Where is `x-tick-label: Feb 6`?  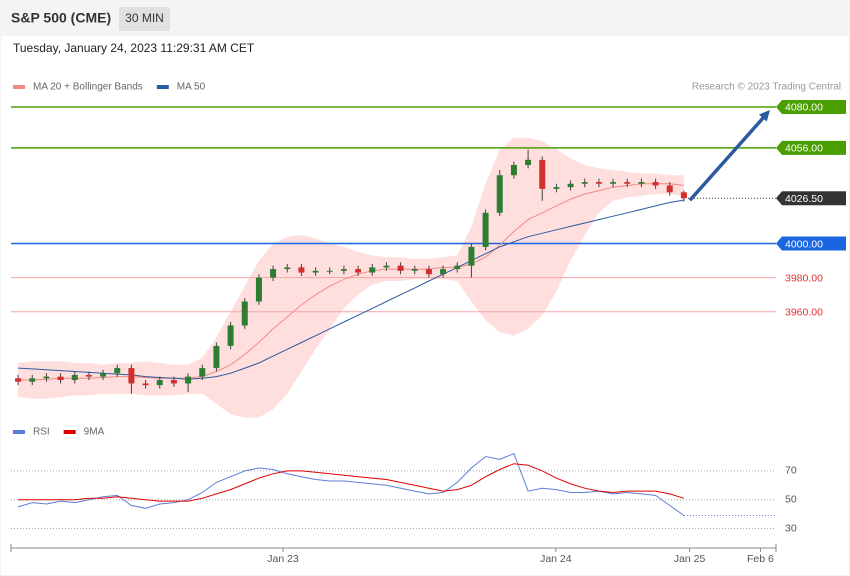
x-tick-label: Feb 6 is located at coordinates (760, 559).